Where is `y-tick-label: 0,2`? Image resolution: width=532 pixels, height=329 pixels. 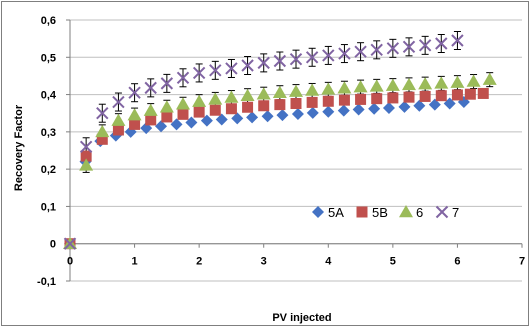 y-tick-label: 0,2 is located at coordinates (48, 170).